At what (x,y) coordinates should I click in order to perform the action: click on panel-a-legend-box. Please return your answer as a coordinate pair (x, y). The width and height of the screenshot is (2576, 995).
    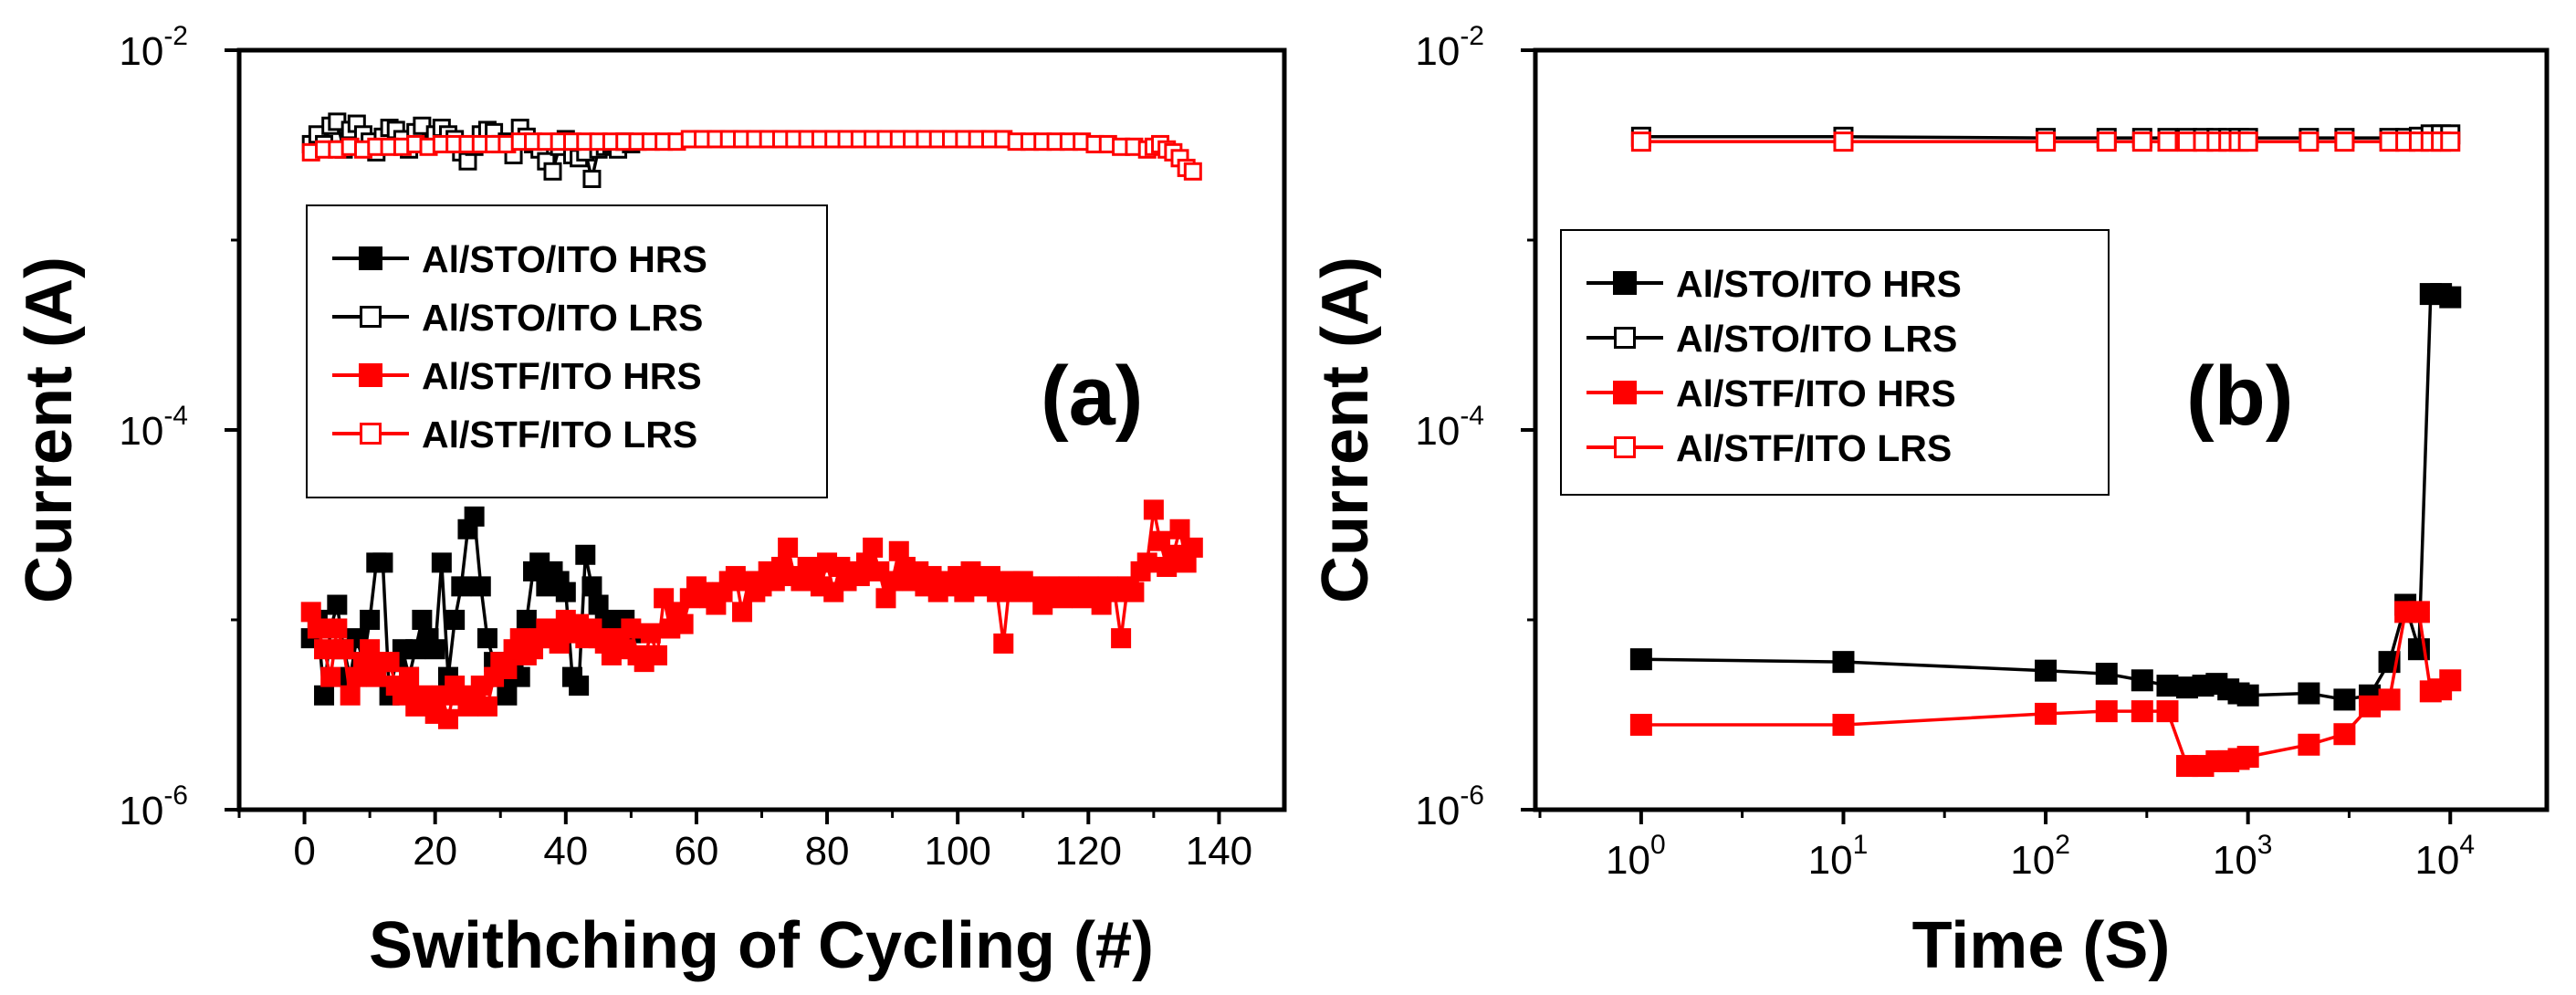
    Looking at the image, I should click on (567, 351).